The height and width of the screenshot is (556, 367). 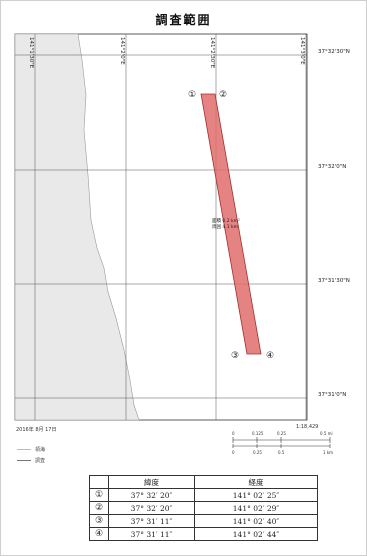 I want to click on lat-label-4: 37°31'0"N, so click(x=332, y=395).